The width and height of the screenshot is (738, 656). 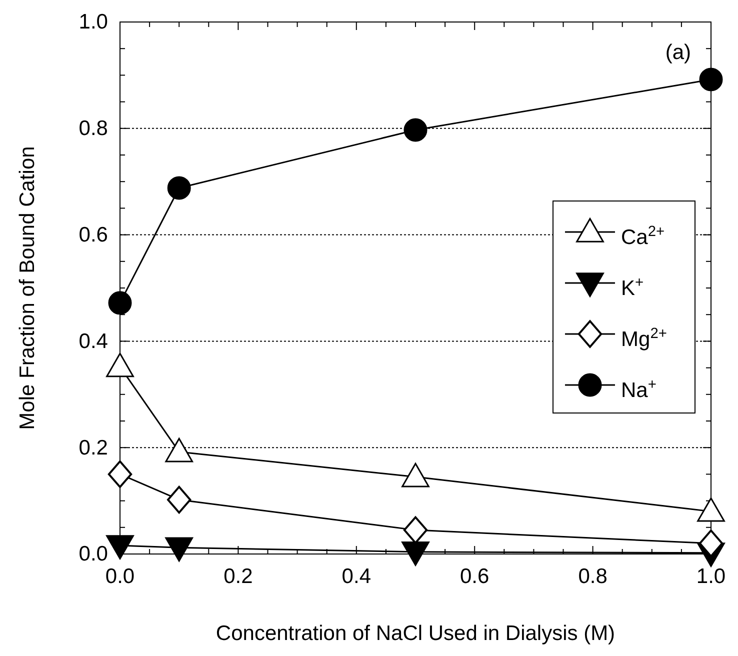 What do you see at coordinates (93, 554) in the screenshot?
I see `y-tick-label: 0.0` at bounding box center [93, 554].